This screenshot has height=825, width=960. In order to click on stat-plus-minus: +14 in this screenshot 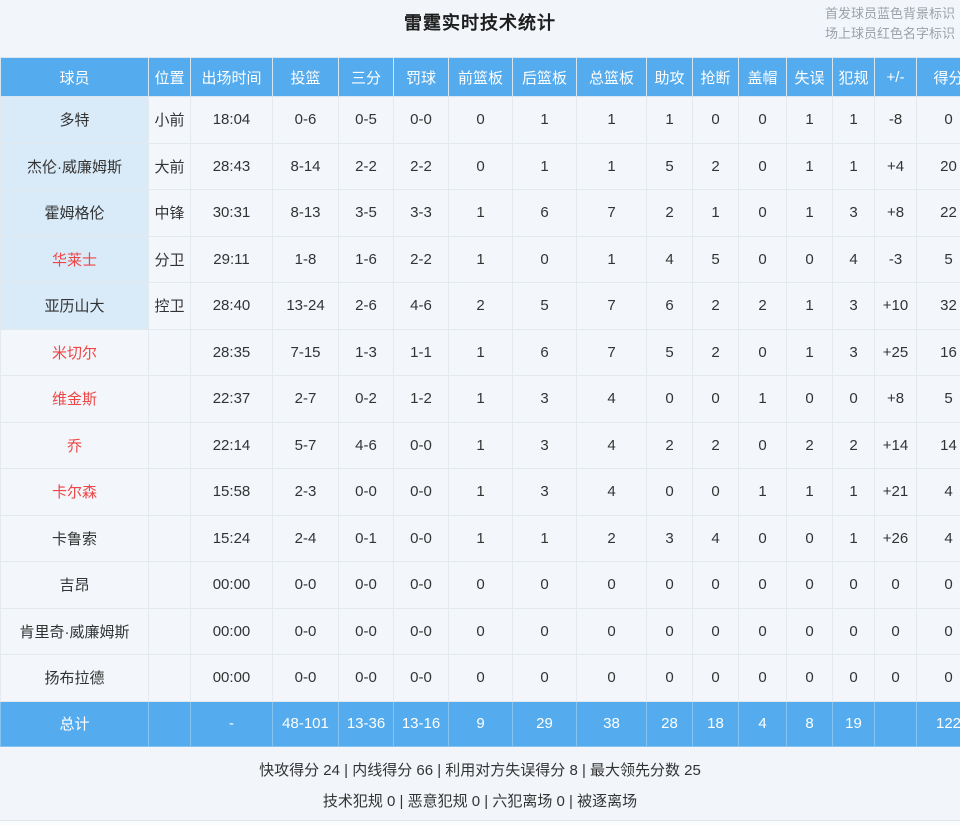, I will do `click(895, 445)`.